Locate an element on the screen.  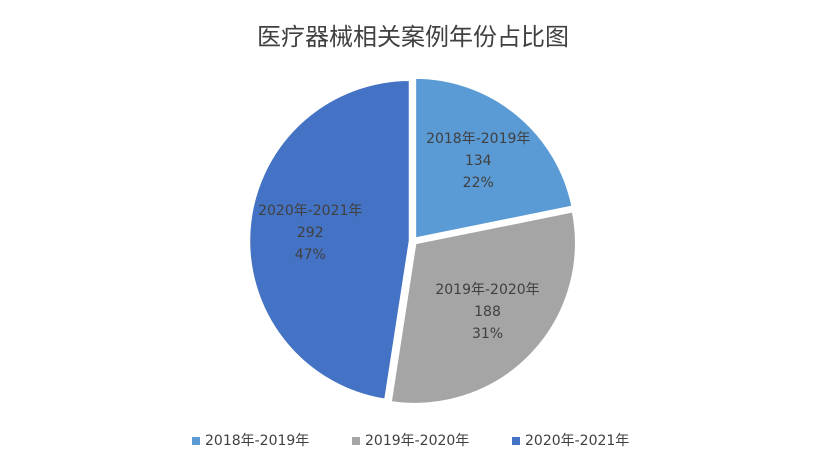
data-label-percent: 22% is located at coordinates (478, 183).